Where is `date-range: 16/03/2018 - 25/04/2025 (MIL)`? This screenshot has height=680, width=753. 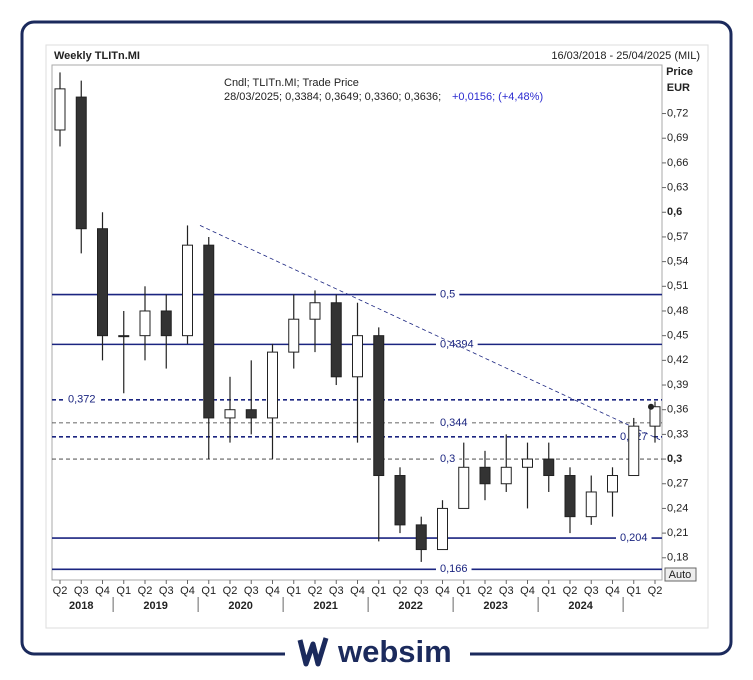
date-range: 16/03/2018 - 25/04/2025 (MIL) is located at coordinates (625, 56).